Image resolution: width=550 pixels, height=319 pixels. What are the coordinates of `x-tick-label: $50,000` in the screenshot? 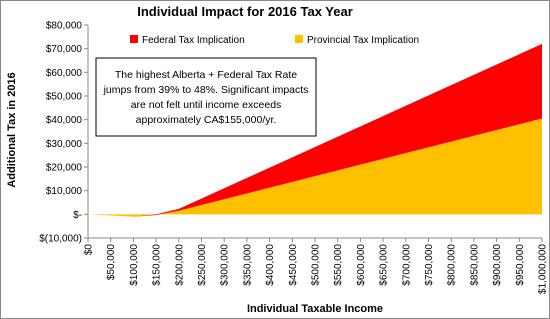 It's located at (111, 262).